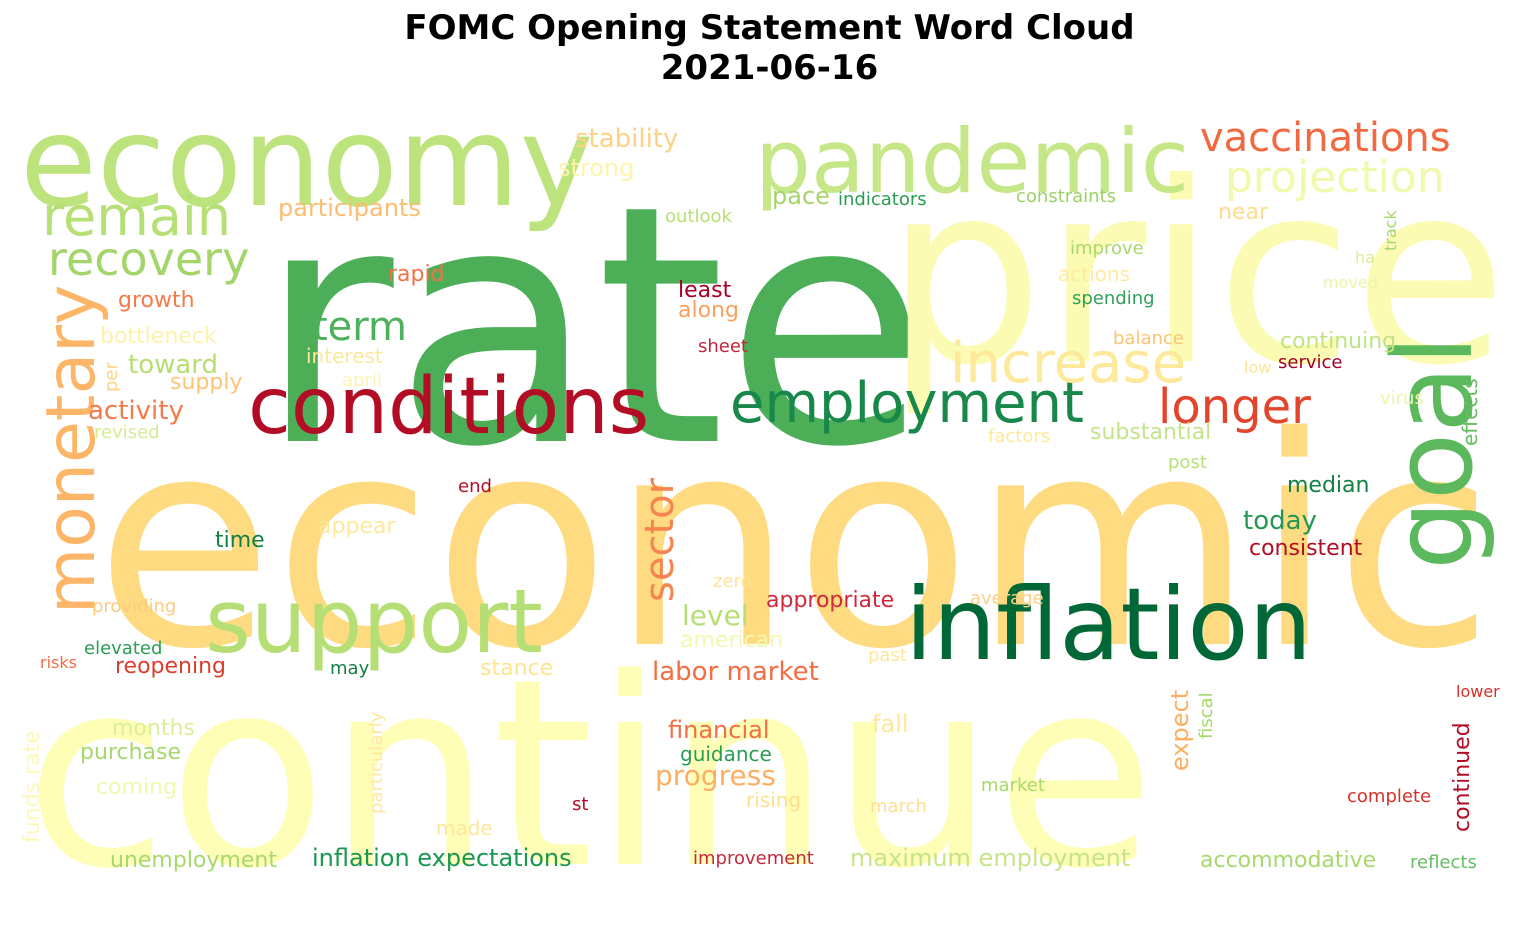 Image resolution: width=1539 pixels, height=926 pixels. What do you see at coordinates (580, 804) in the screenshot?
I see `word-st: st` at bounding box center [580, 804].